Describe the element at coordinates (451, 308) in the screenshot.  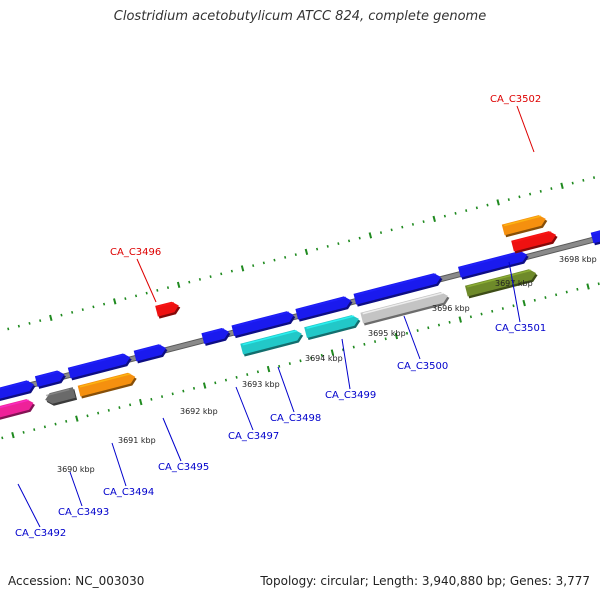
I see `scale-label: 3696 kbp` at that location.